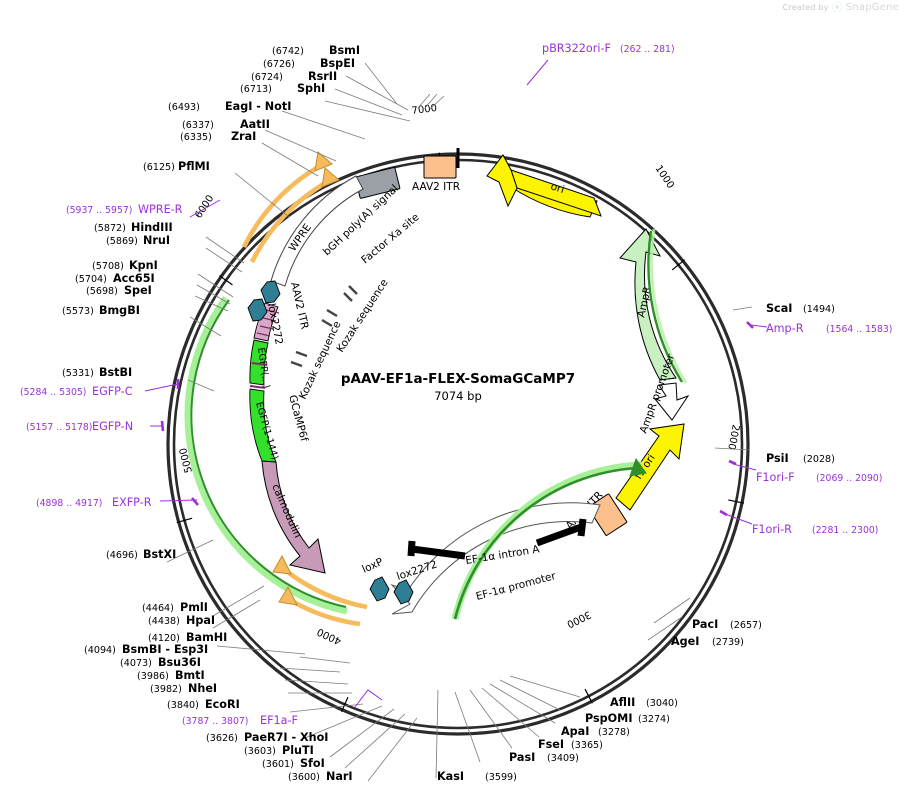 The image size is (907, 792). What do you see at coordinates (664, 177) in the screenshot?
I see `tick-label-1000: 1000` at bounding box center [664, 177].